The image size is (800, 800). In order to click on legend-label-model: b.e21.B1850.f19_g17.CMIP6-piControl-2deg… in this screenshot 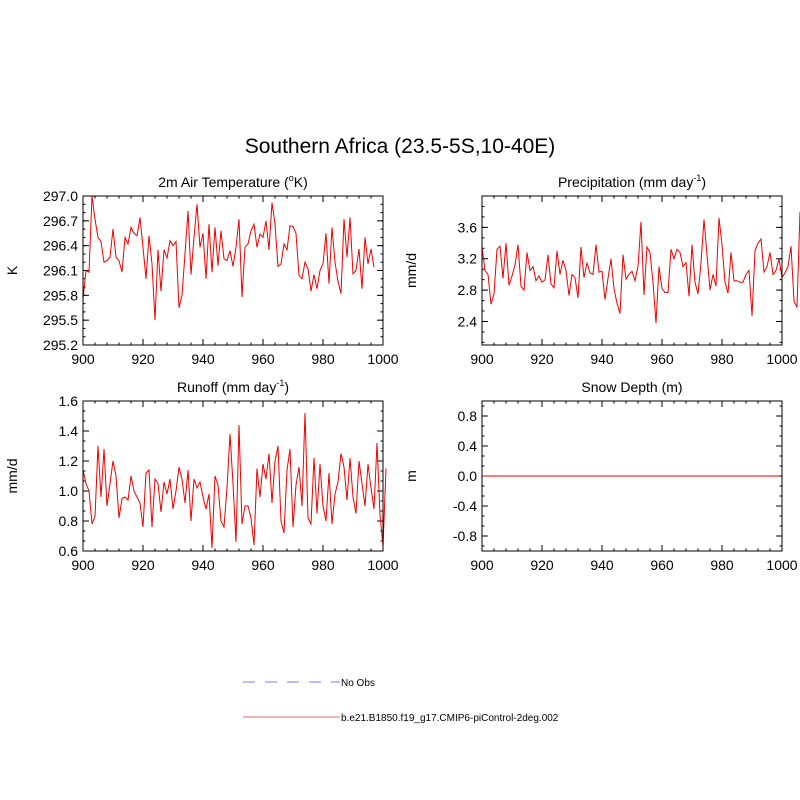, I will do `click(450, 718)`.